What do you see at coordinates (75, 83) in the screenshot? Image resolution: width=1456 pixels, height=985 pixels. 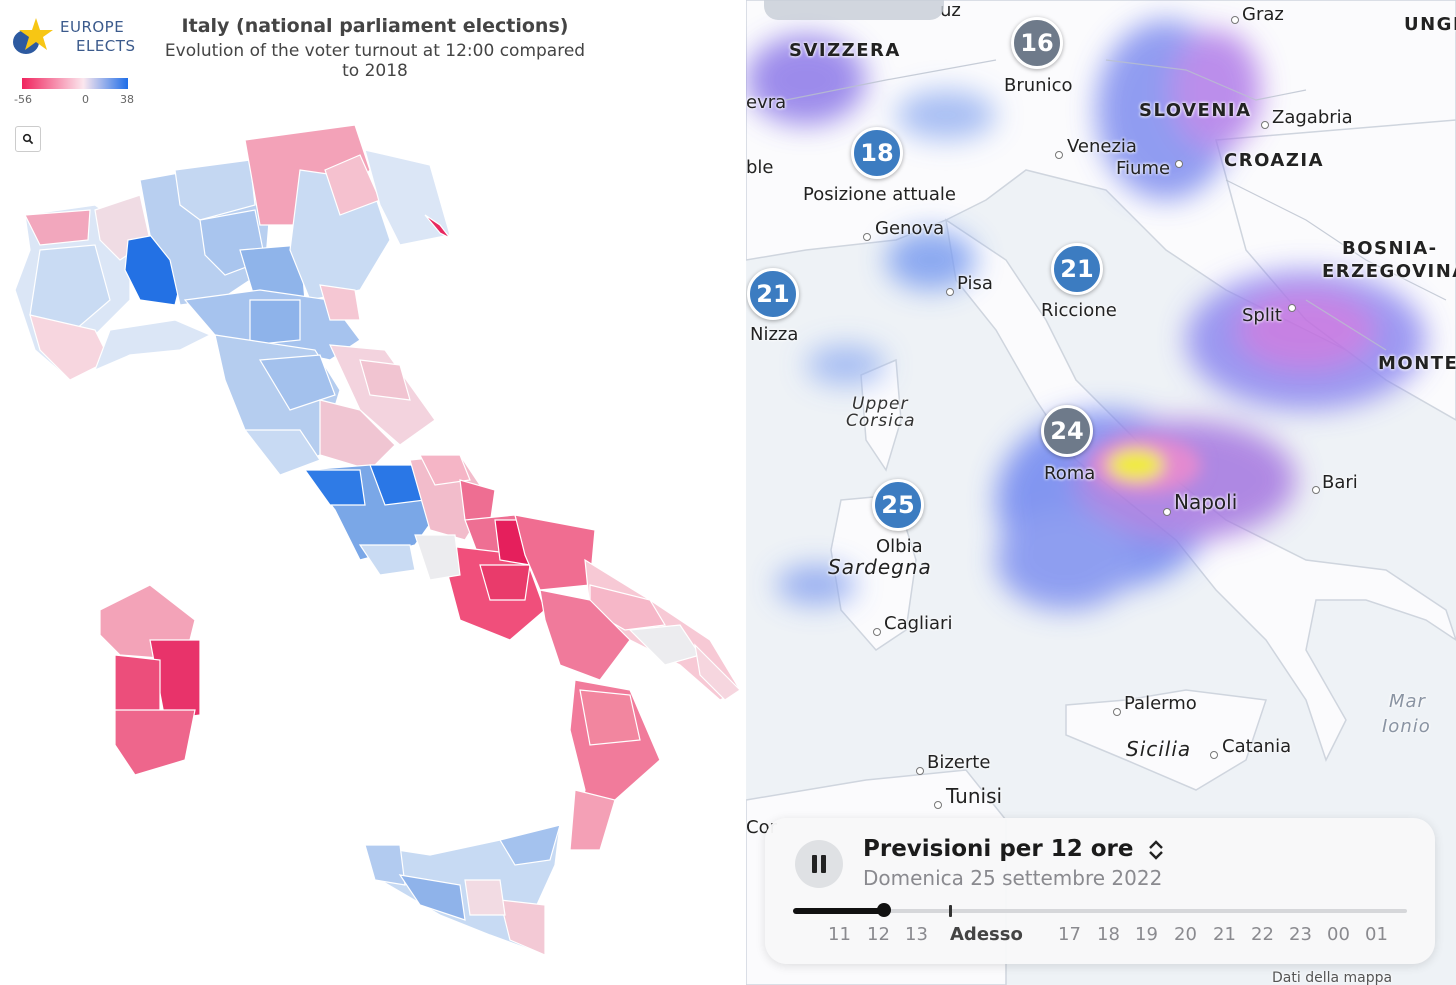 I see `legend-gradient` at bounding box center [75, 83].